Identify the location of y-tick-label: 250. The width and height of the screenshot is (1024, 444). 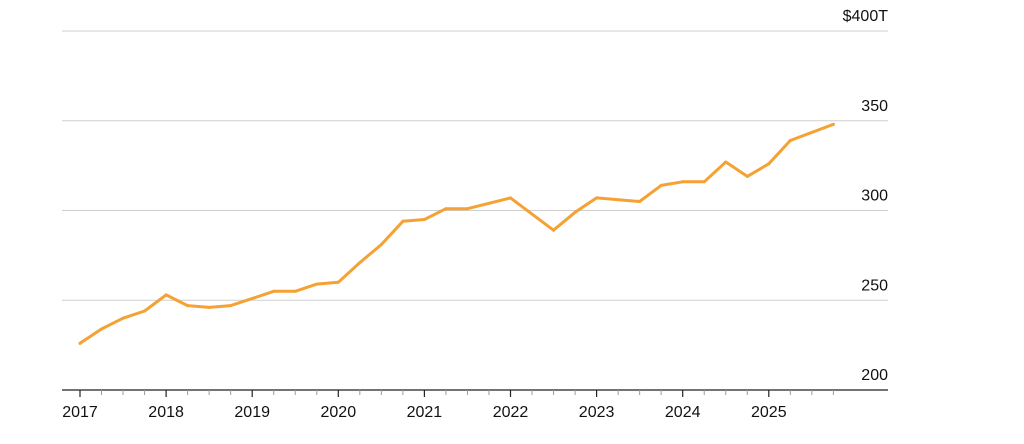
(874, 285).